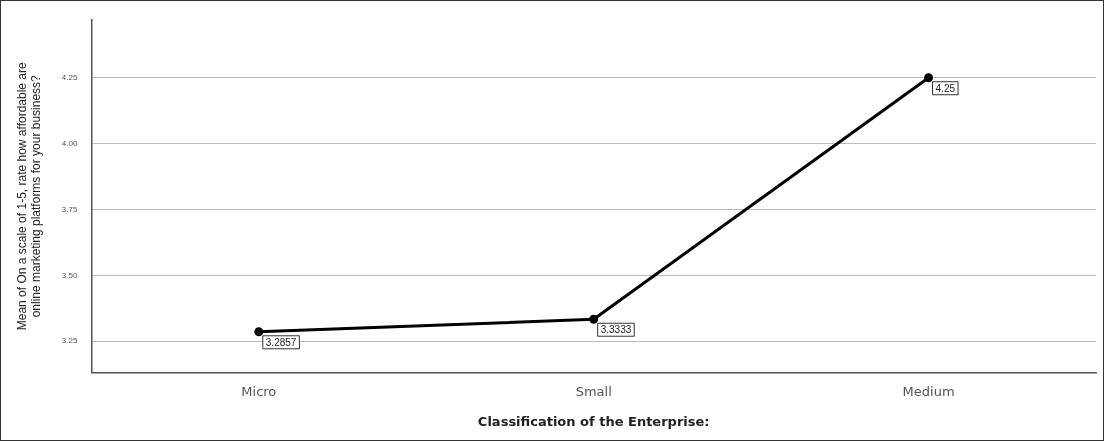 The height and width of the screenshot is (441, 1104). What do you see at coordinates (69, 143) in the screenshot?
I see `y-tick-label: 4.00` at bounding box center [69, 143].